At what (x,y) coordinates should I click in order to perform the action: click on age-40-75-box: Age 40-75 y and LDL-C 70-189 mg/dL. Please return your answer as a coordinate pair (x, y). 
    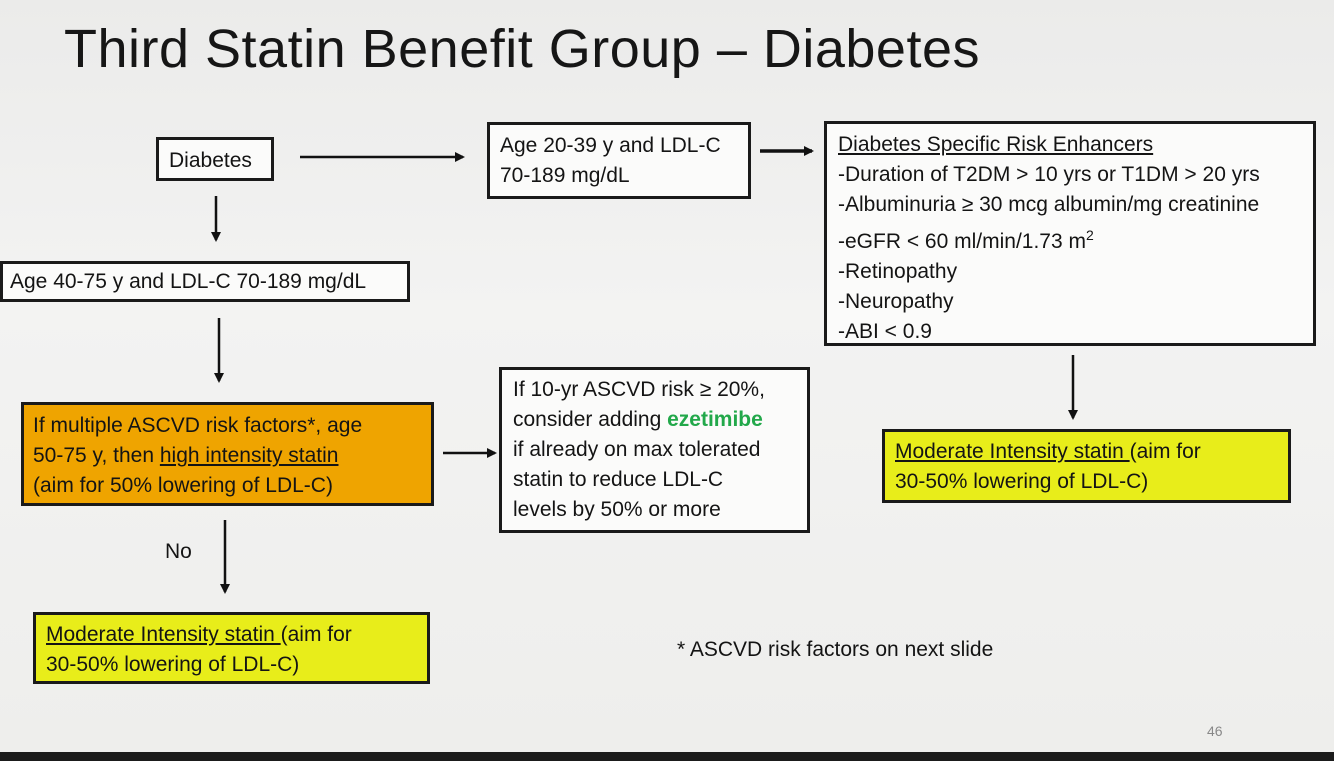
    Looking at the image, I should click on (205, 281).